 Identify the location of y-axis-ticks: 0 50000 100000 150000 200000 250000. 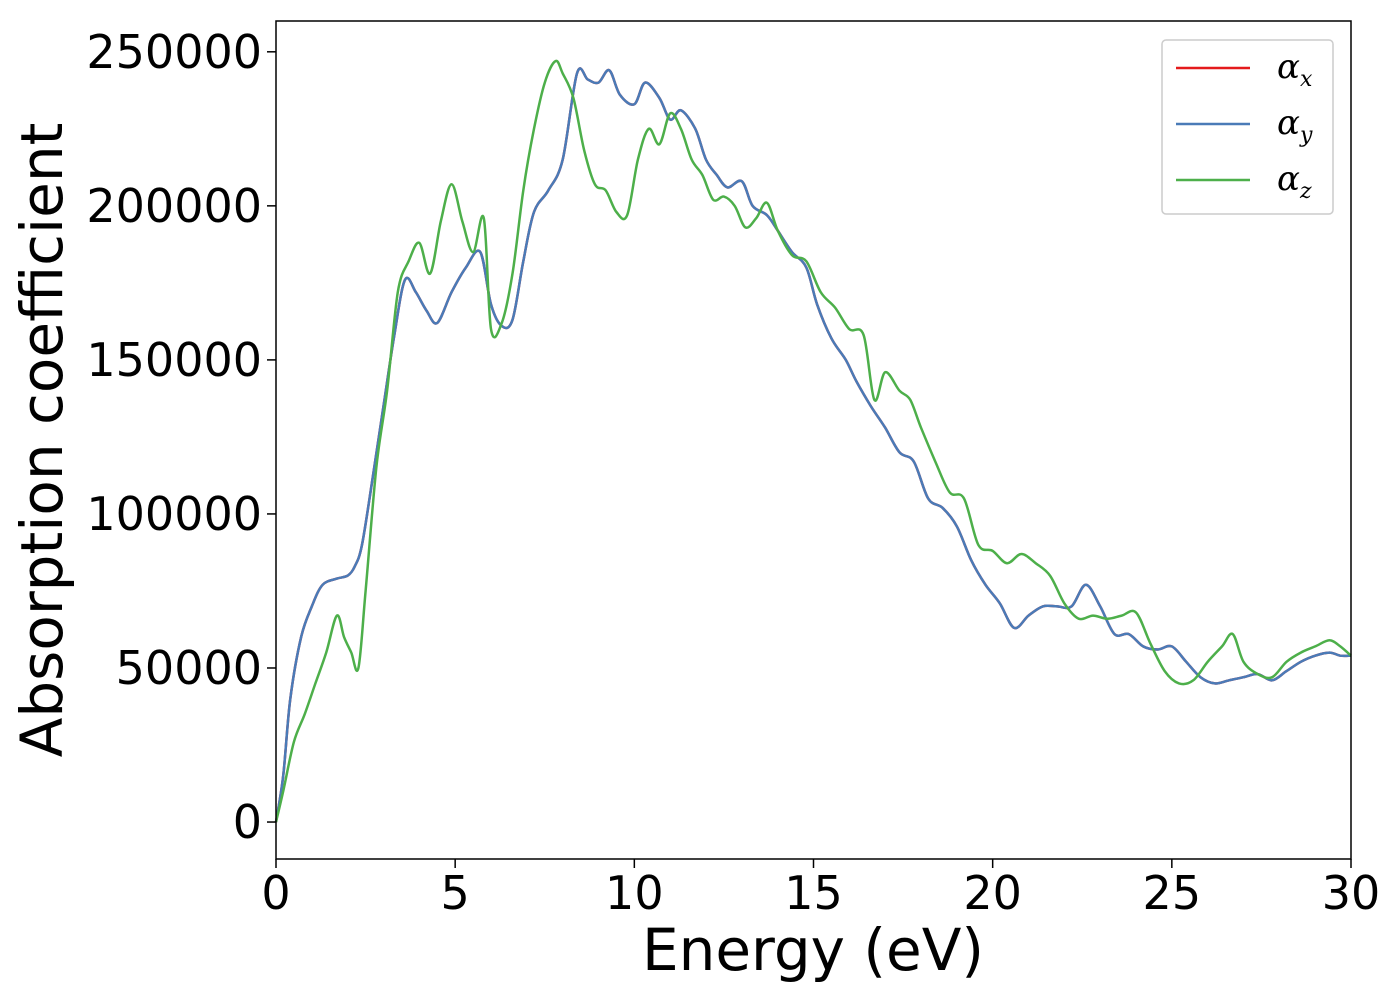
(181, 437).